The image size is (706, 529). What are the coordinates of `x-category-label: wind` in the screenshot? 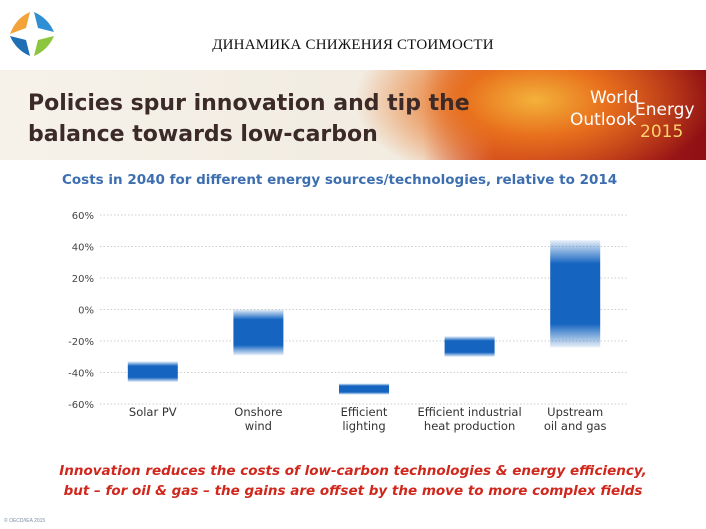 It's located at (258, 426).